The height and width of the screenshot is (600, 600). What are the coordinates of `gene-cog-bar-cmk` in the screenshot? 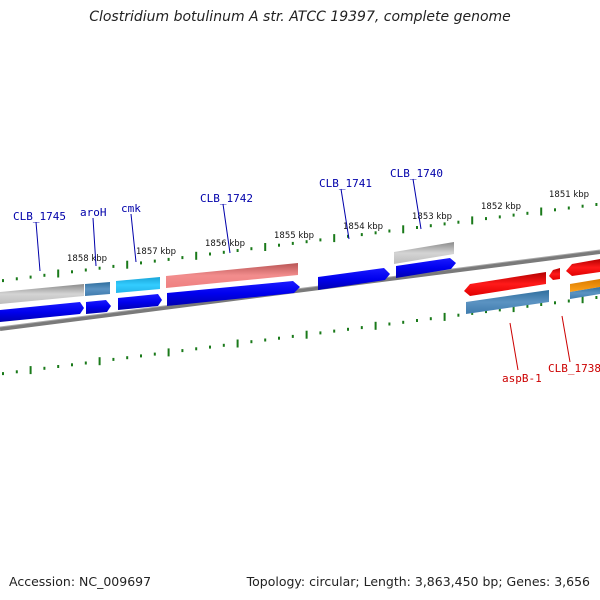 It's located at (138, 285).